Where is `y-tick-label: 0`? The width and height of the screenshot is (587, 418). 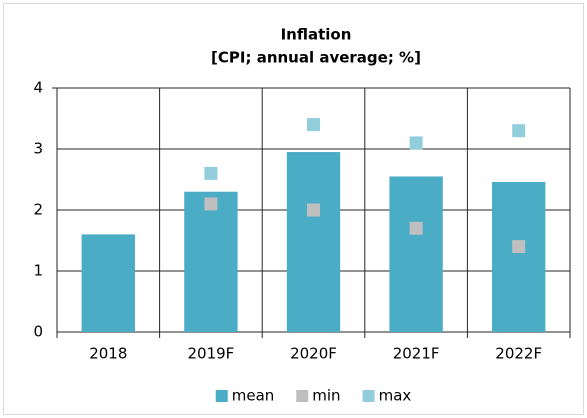 y-tick-label: 0 is located at coordinates (38, 332).